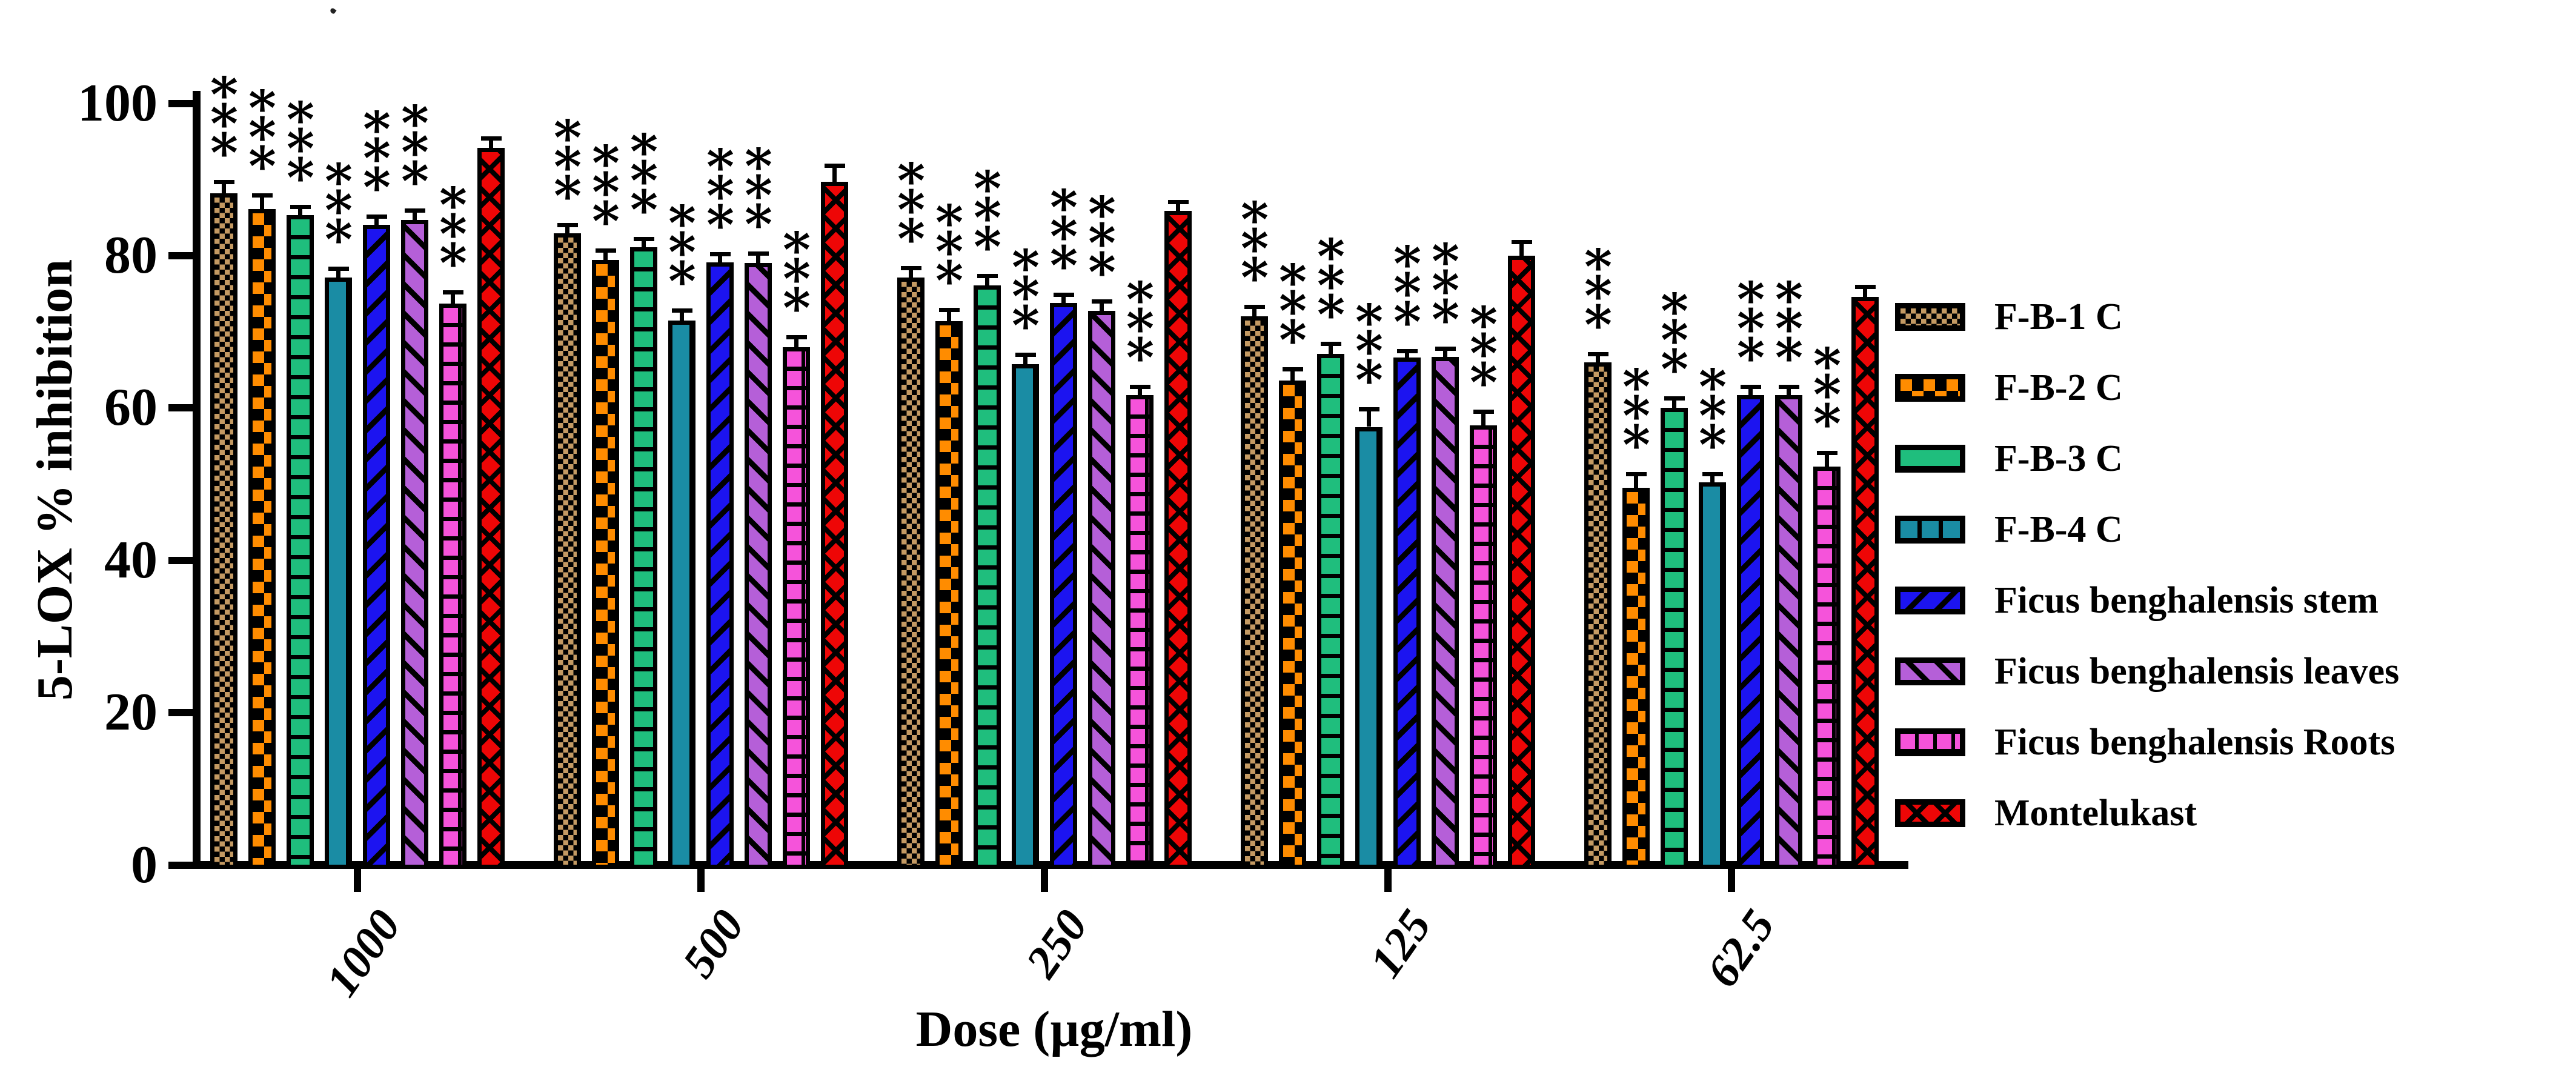 The width and height of the screenshot is (2576, 1081). Describe the element at coordinates (2009, 458) in the screenshot. I see `legend-item-f-b-3-c: F-B-3 C` at that location.